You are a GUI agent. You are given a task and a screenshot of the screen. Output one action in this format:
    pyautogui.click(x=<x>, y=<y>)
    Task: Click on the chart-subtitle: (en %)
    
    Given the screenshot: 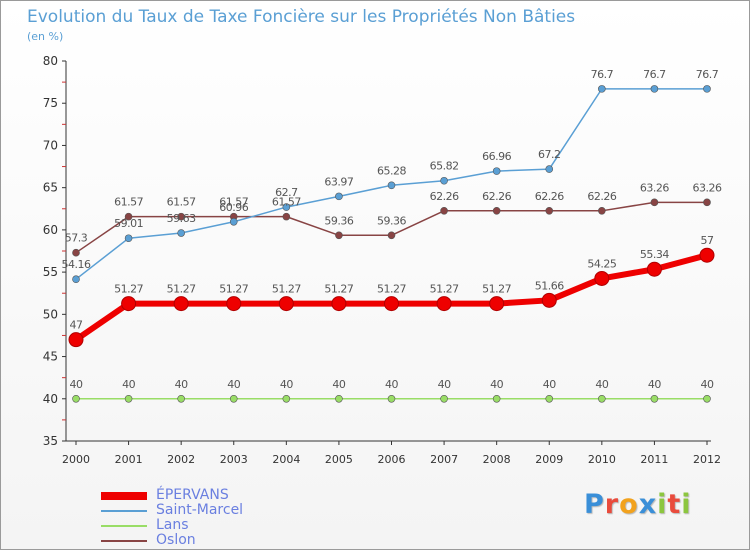 What is the action you would take?
    pyautogui.click(x=45, y=36)
    